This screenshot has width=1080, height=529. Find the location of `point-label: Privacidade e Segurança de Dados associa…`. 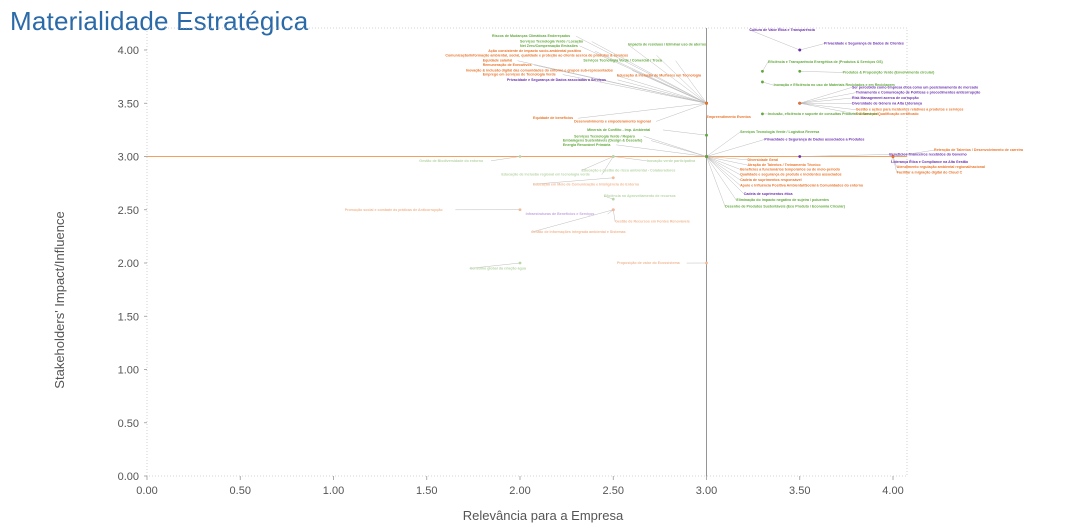

point-label: Privacidade e Segurança de Dados associa… is located at coordinates (814, 140).